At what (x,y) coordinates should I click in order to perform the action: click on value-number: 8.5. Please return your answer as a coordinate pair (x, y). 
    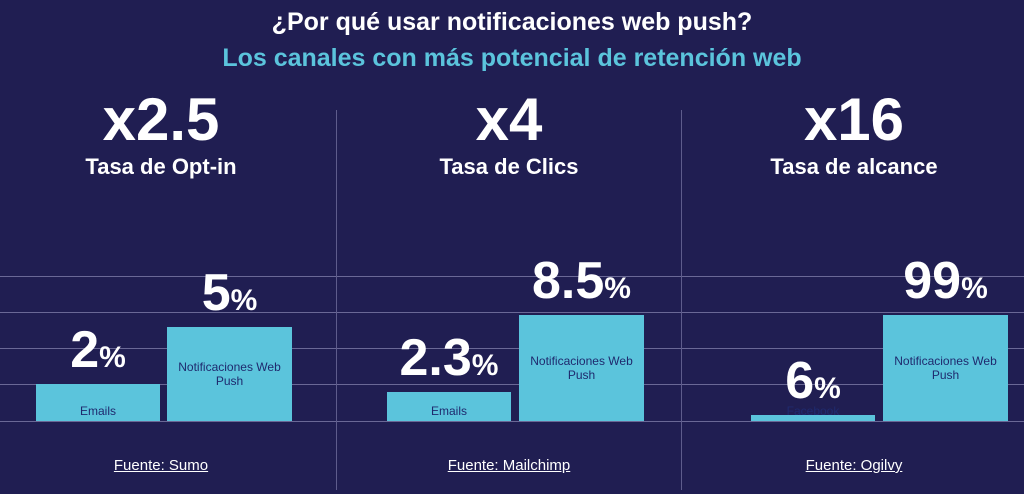
    Looking at the image, I should click on (568, 281).